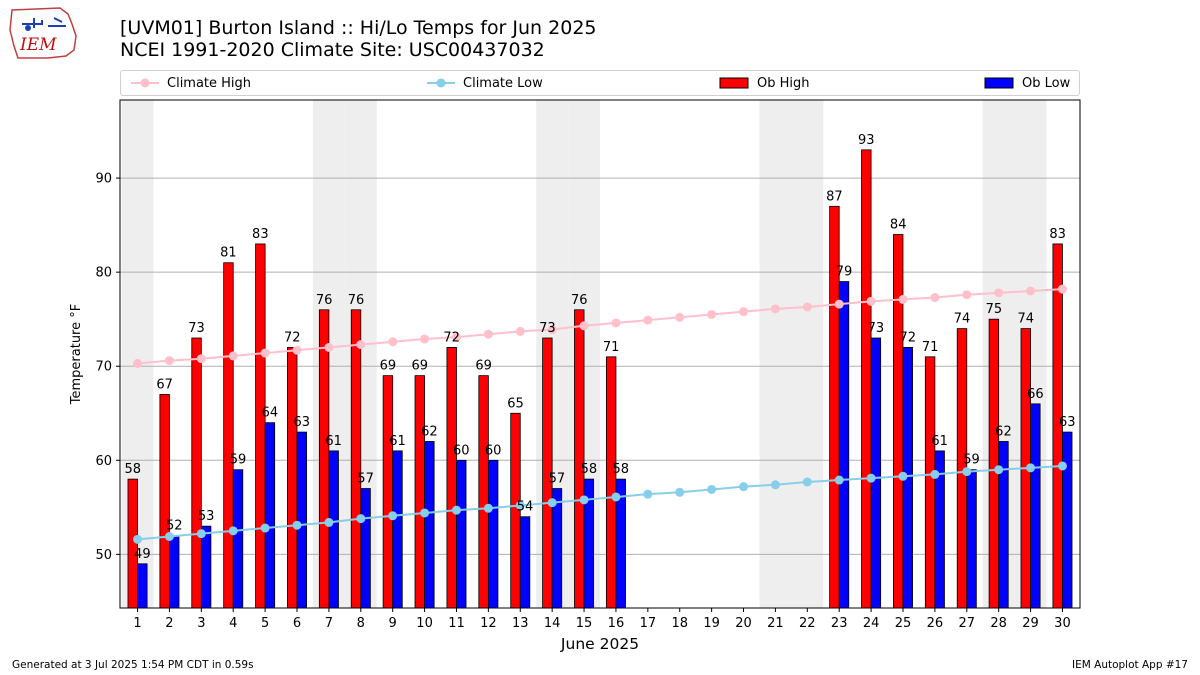 Image resolution: width=1200 pixels, height=675 pixels. I want to click on x-tick-label: 6, so click(297, 623).